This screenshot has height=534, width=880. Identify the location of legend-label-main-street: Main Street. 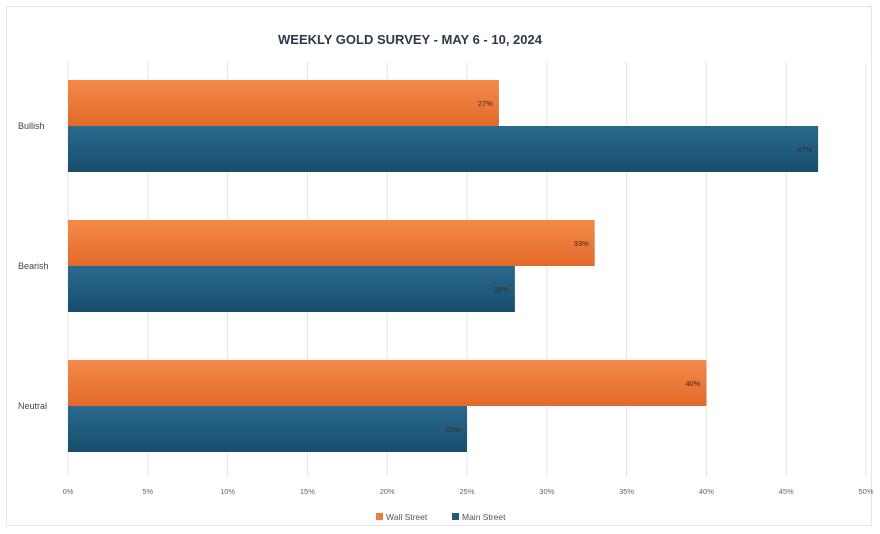
(484, 517).